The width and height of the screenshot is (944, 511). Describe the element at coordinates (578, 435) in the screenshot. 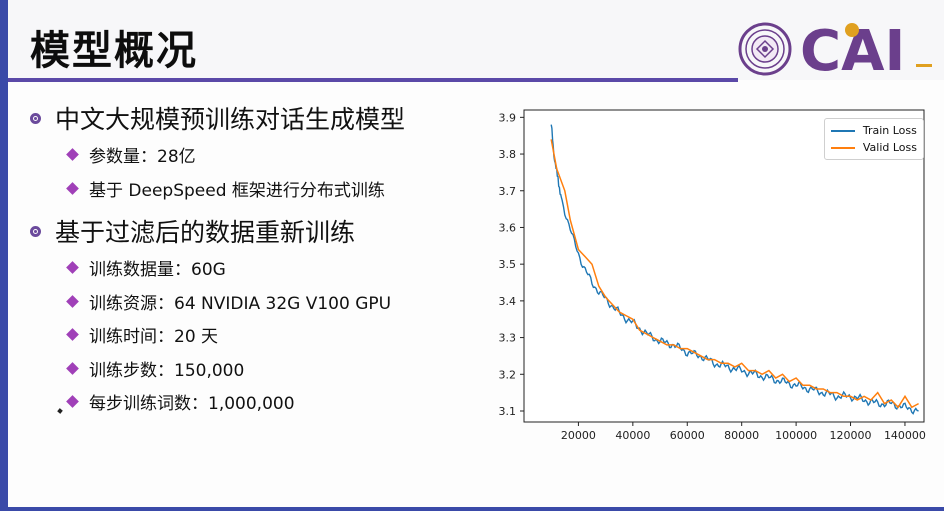

I see `x-tick-label: 20000` at that location.